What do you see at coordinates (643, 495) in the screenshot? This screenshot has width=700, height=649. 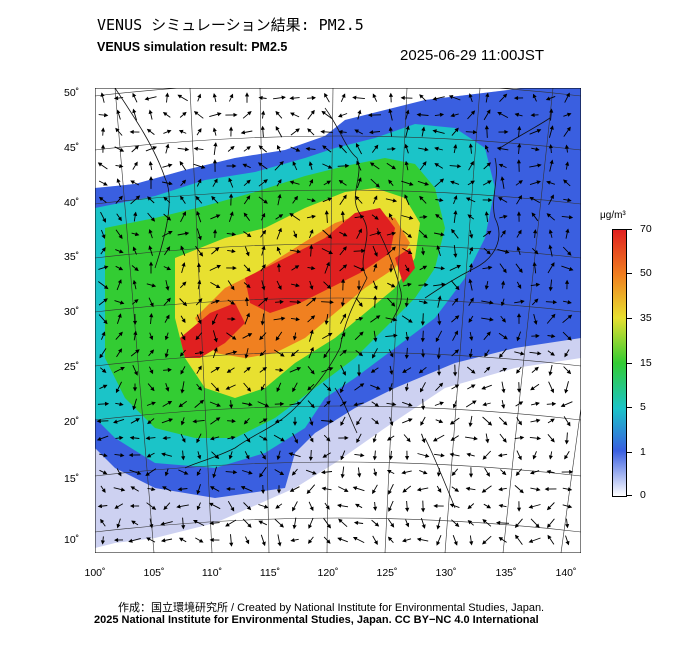 I see `colorbar-tick-label: 0` at bounding box center [643, 495].